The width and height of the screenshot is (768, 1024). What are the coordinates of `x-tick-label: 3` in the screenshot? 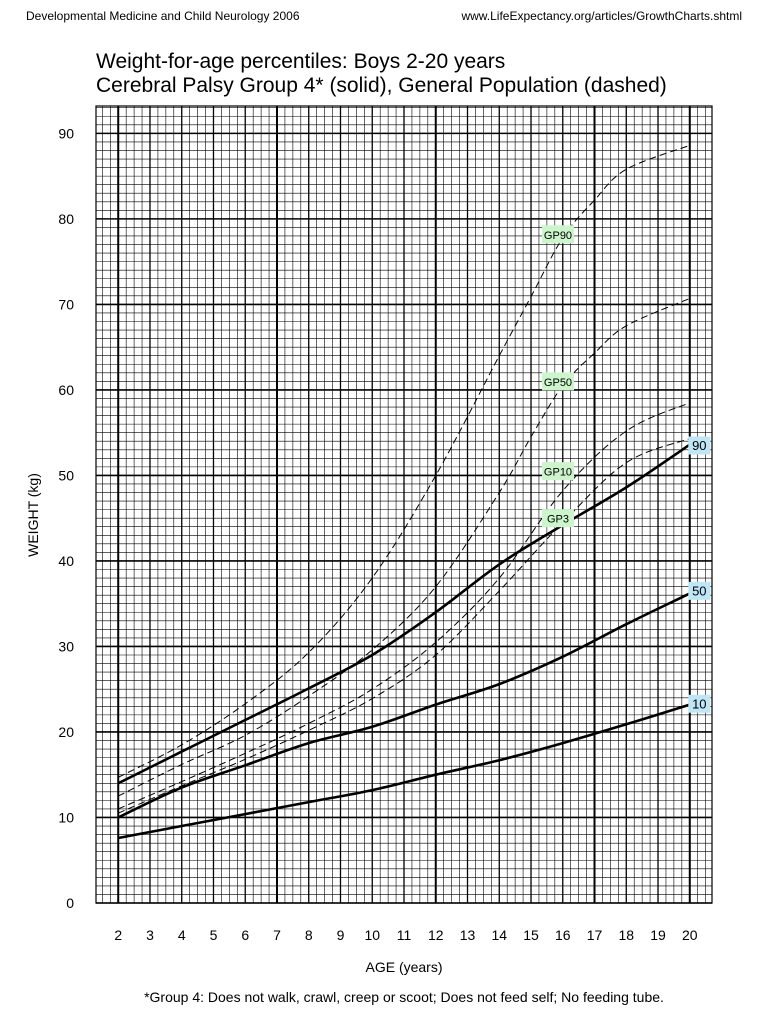 It's located at (150, 935).